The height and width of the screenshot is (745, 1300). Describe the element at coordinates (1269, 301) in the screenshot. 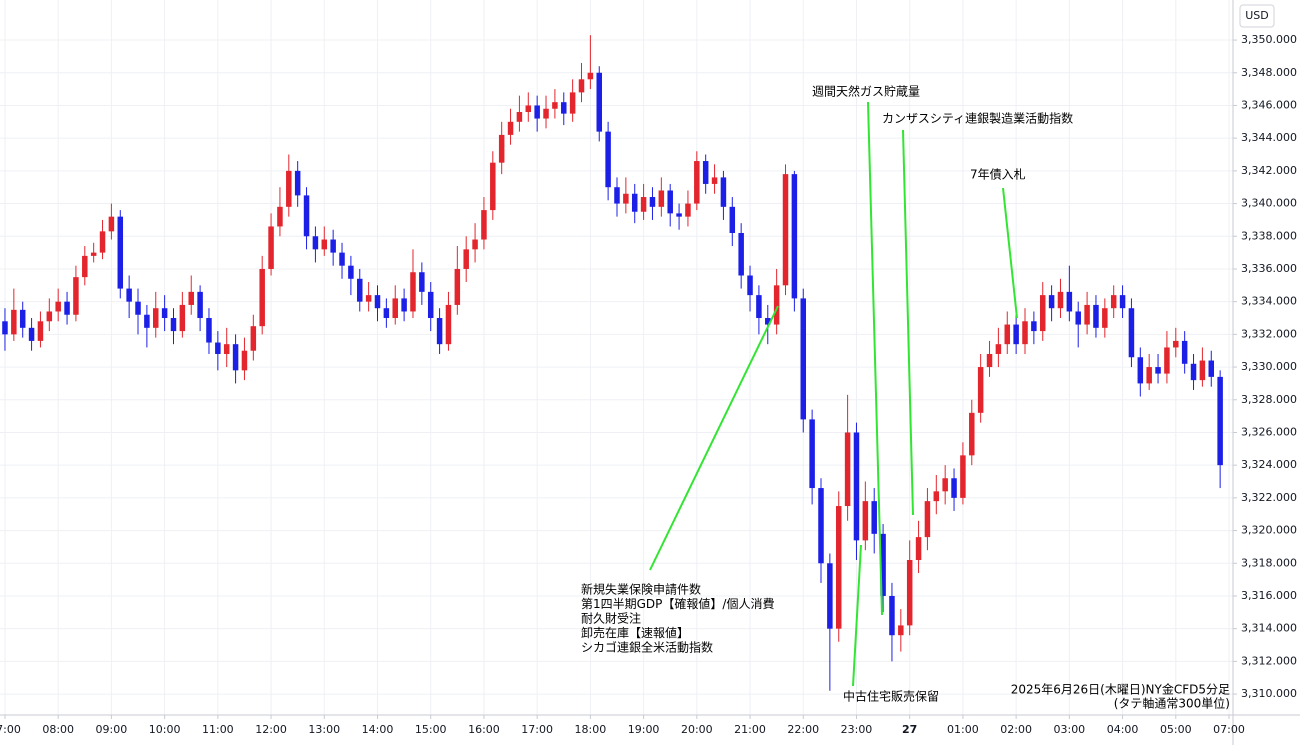

I see `y-tick-label: 3,334.000` at that location.